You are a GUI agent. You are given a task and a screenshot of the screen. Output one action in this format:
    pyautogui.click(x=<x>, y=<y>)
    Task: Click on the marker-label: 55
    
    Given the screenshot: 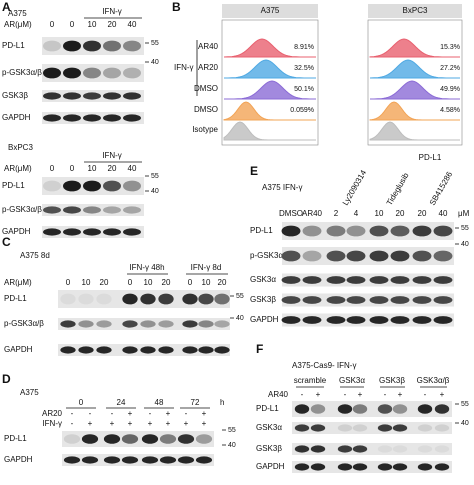 What is the action you would take?
    pyautogui.click(x=232, y=430)
    